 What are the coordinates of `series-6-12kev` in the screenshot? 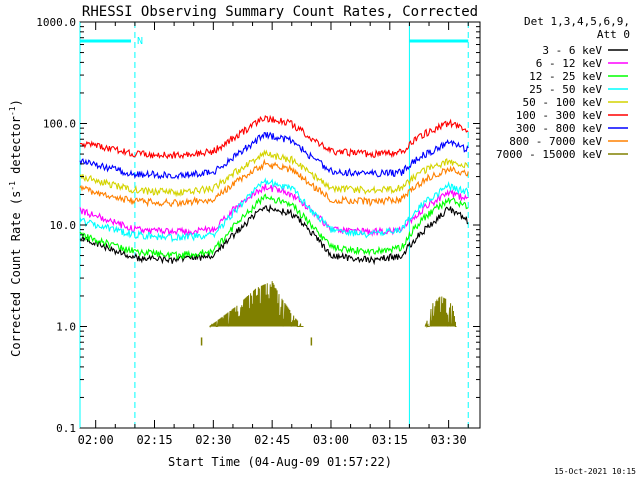 It's located at (274, 210).